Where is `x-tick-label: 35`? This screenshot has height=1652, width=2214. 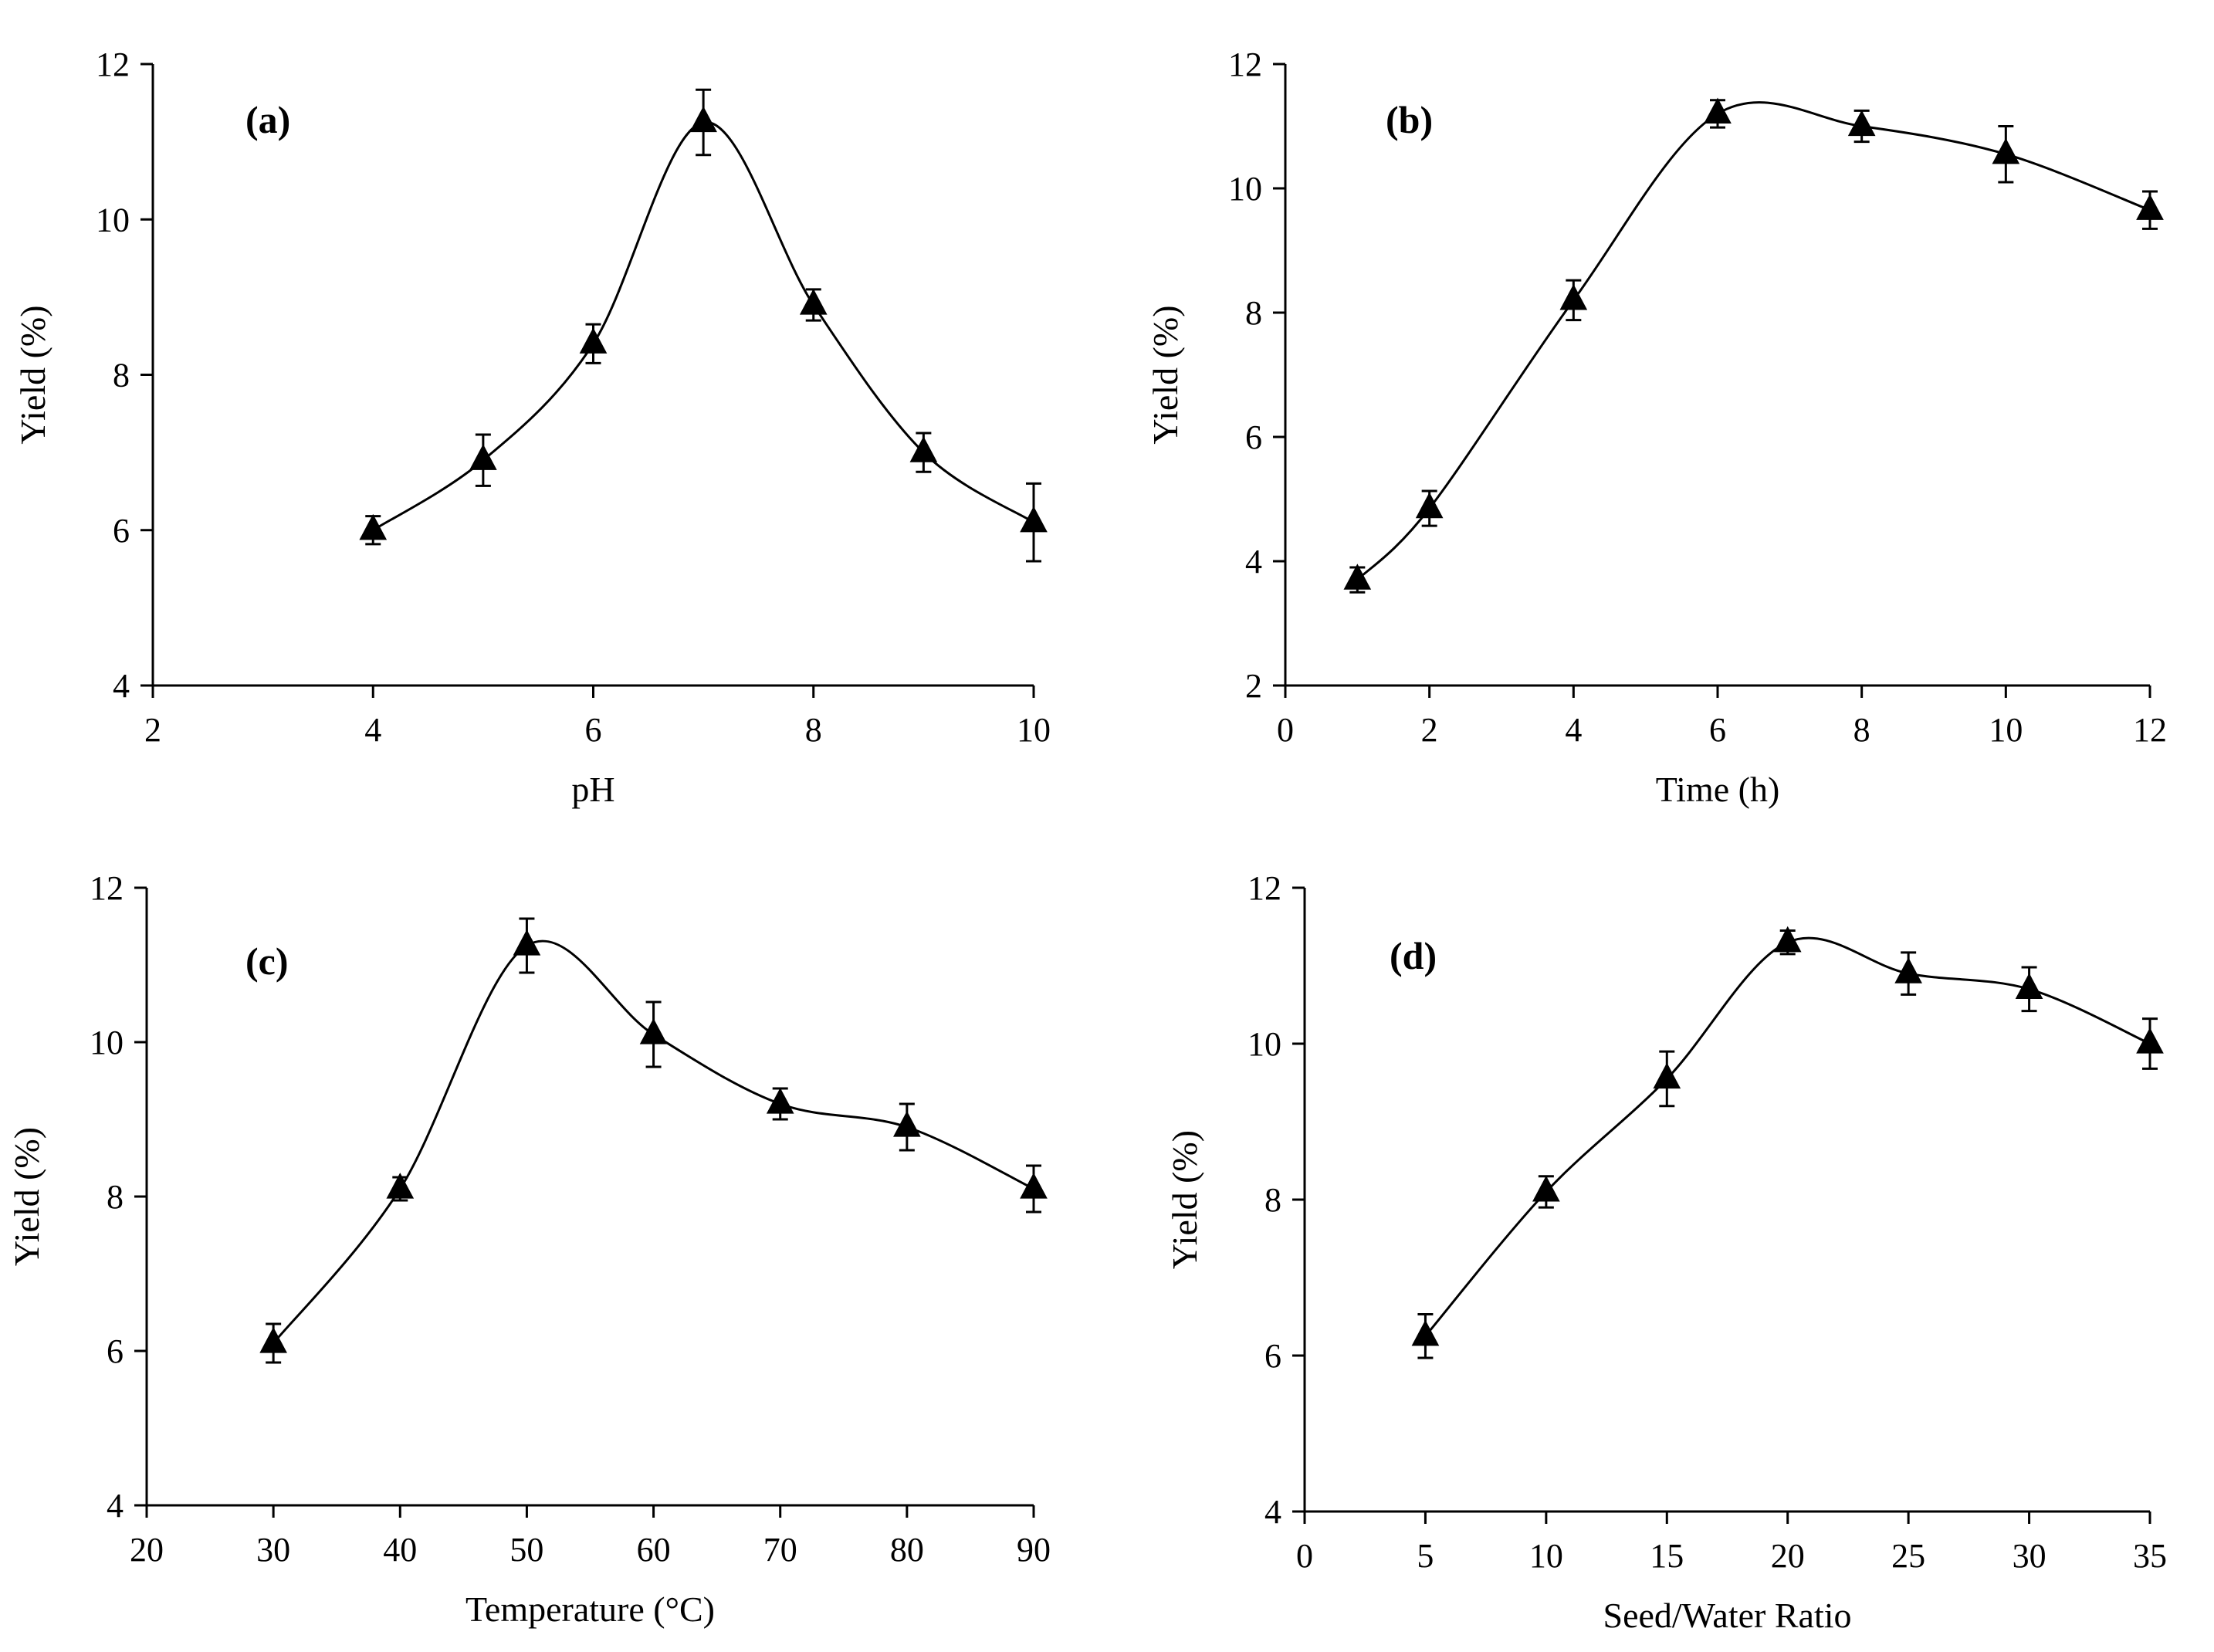
x-tick-label: 35 is located at coordinates (2150, 1556).